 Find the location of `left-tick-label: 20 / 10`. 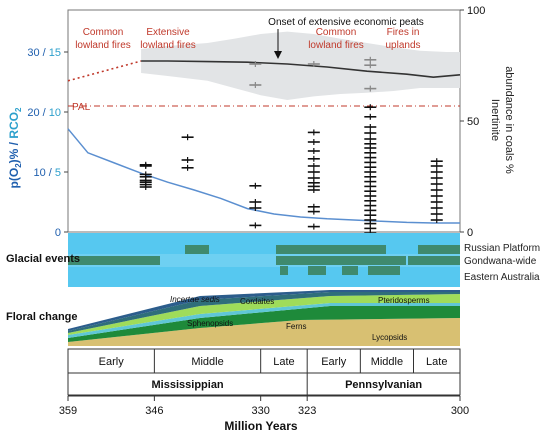

left-tick-label: 20 / 10 is located at coordinates (44, 113).